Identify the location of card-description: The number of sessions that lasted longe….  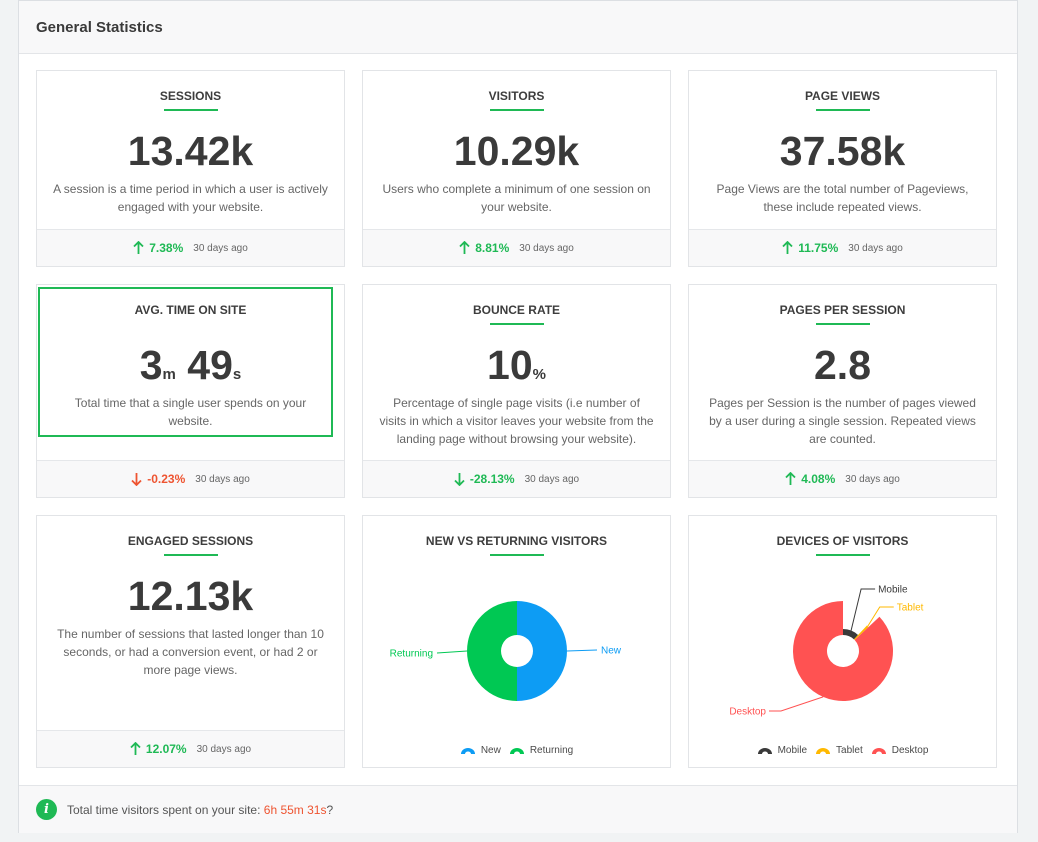
(190, 652).